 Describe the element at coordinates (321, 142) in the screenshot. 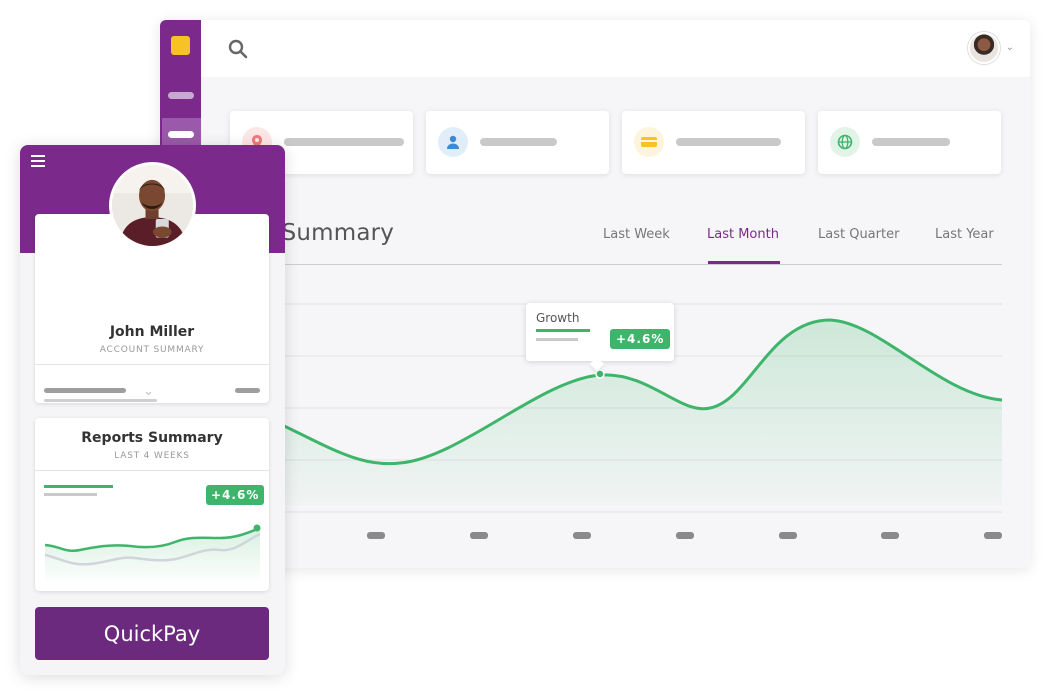

I see `stat-card-location` at that location.